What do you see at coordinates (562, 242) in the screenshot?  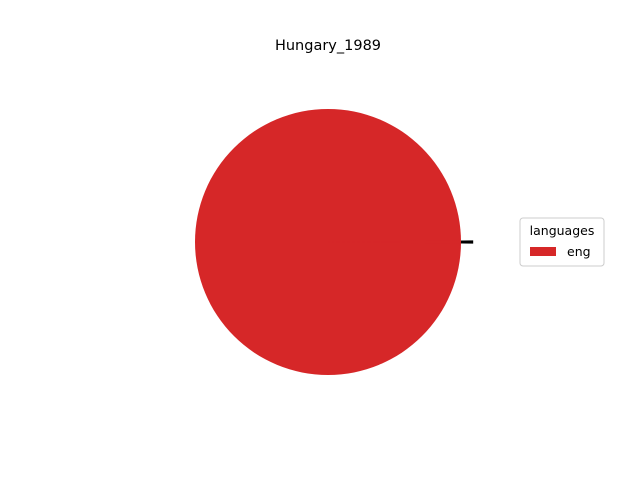 I see `legend: languages eng` at bounding box center [562, 242].